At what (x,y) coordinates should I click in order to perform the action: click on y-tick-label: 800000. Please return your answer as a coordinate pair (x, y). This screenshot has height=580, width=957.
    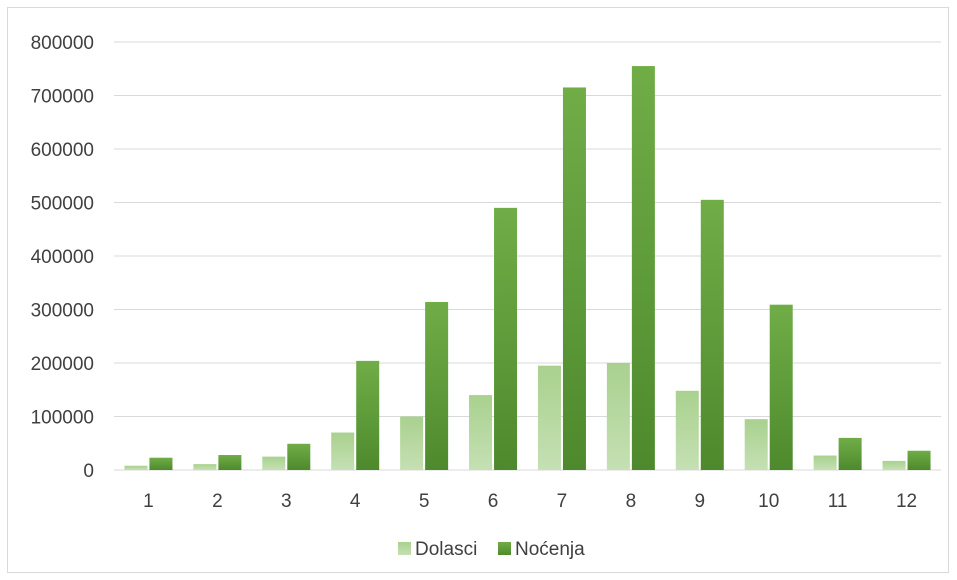
    Looking at the image, I should click on (62, 43).